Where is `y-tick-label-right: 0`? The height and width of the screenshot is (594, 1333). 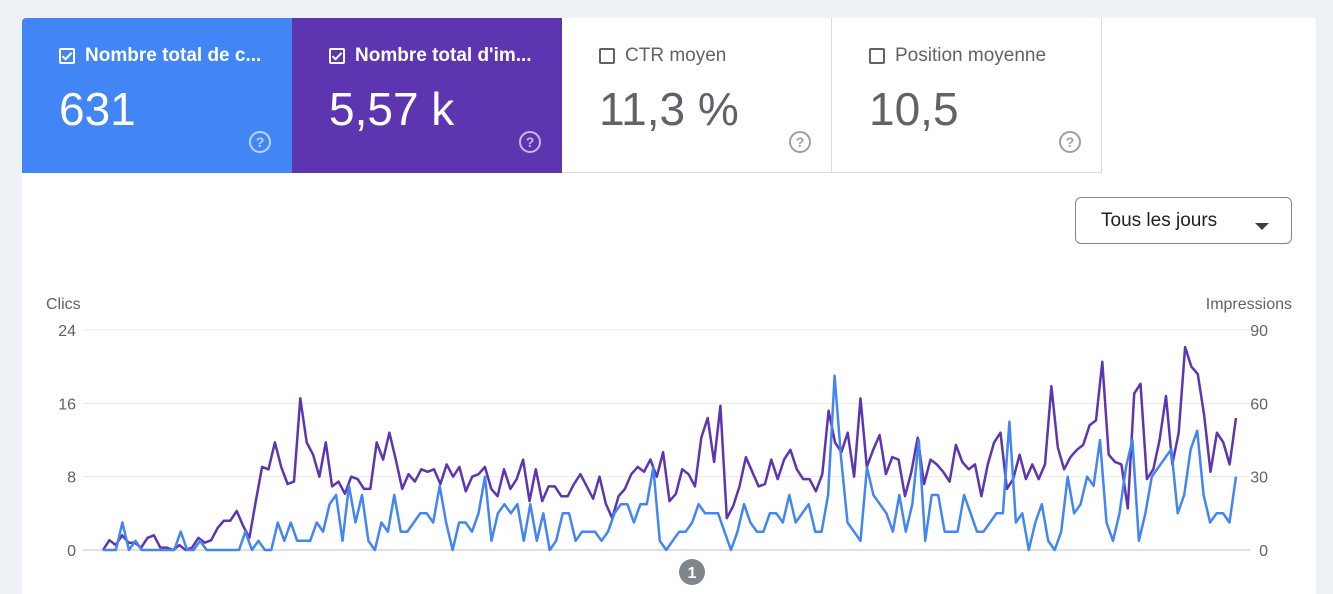 y-tick-label-right: 0 is located at coordinates (1263, 551).